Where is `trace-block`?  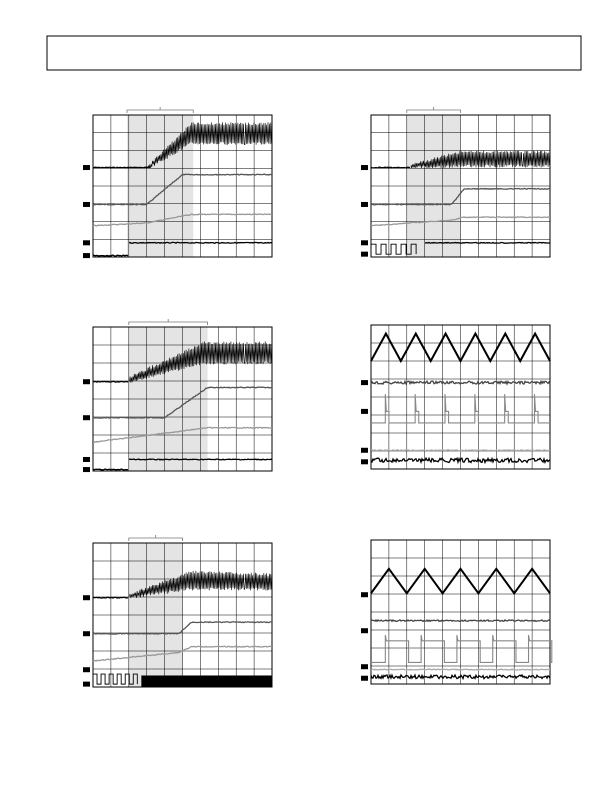 trace-block is located at coordinates (206, 681).